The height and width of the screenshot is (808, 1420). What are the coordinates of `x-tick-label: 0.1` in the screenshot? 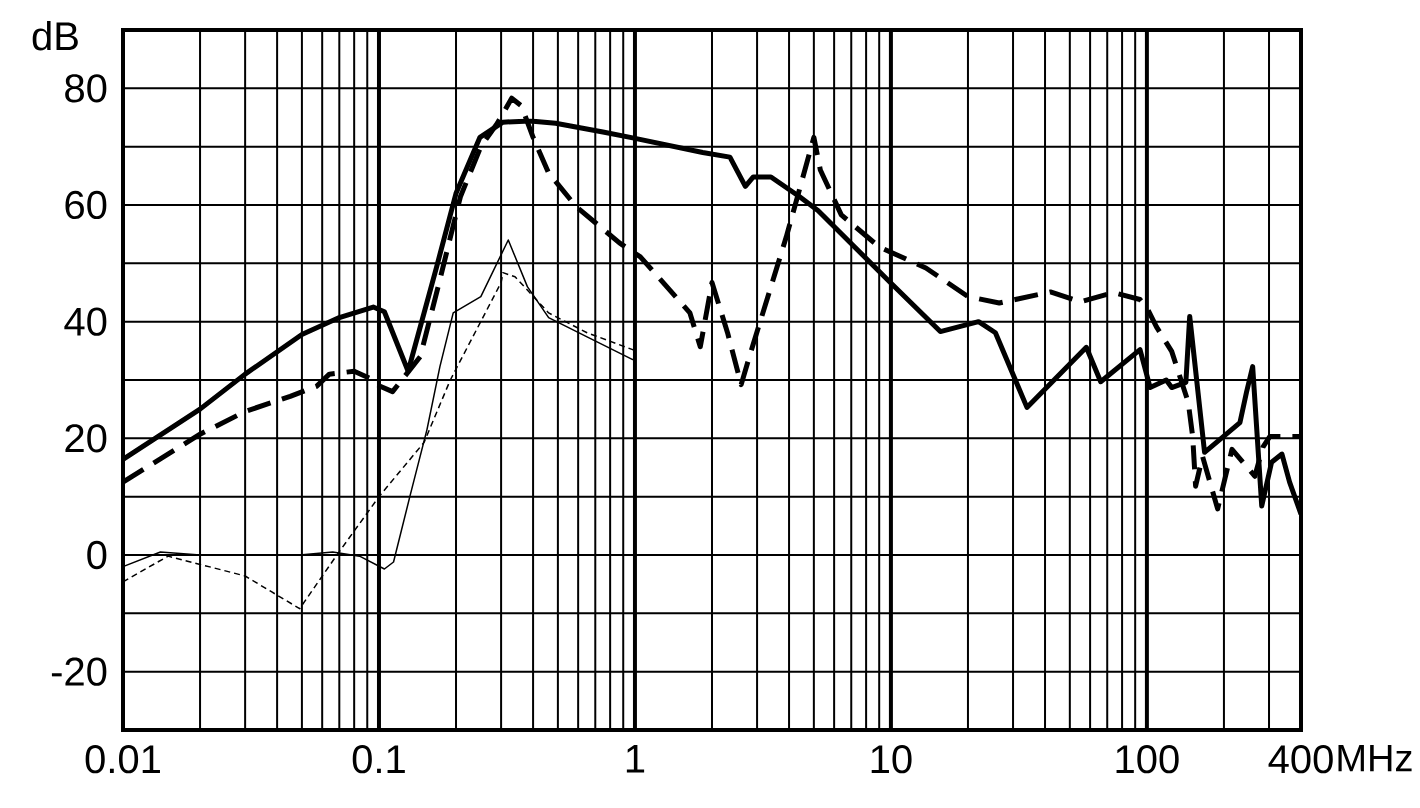 It's located at (378, 759).